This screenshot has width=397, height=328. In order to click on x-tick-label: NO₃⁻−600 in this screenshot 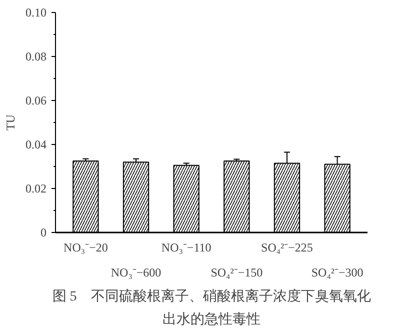, I will do `click(136, 273)`.